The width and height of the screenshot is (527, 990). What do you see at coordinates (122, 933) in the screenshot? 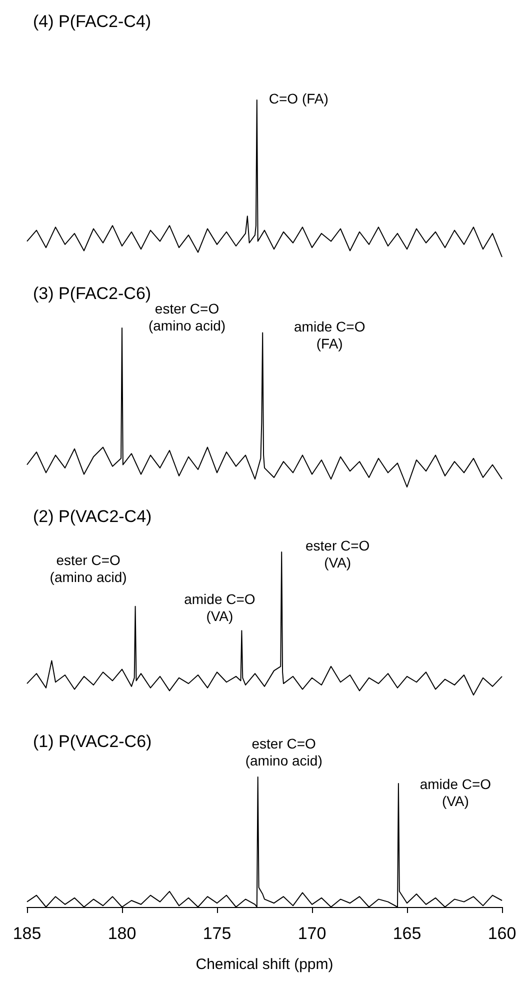
I see `x-tick-label: 180` at bounding box center [122, 933].